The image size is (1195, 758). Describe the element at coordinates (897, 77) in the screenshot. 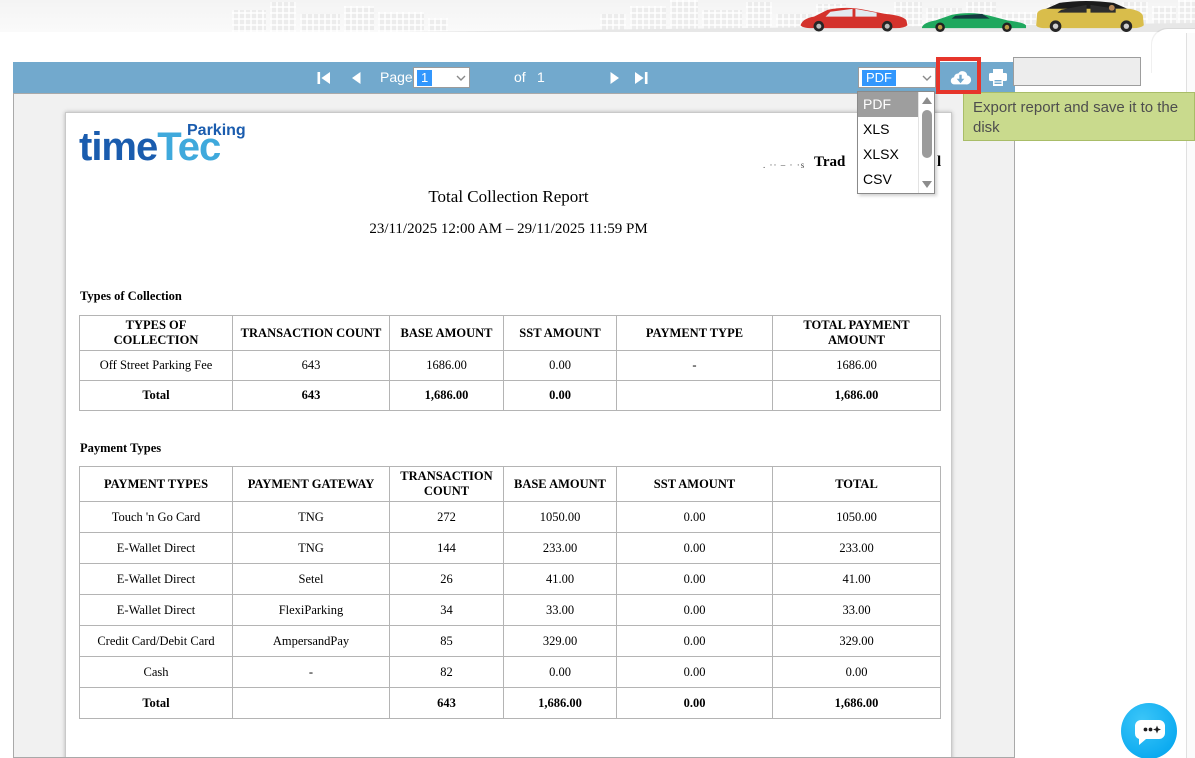

I see `export-format-select: PDF` at that location.